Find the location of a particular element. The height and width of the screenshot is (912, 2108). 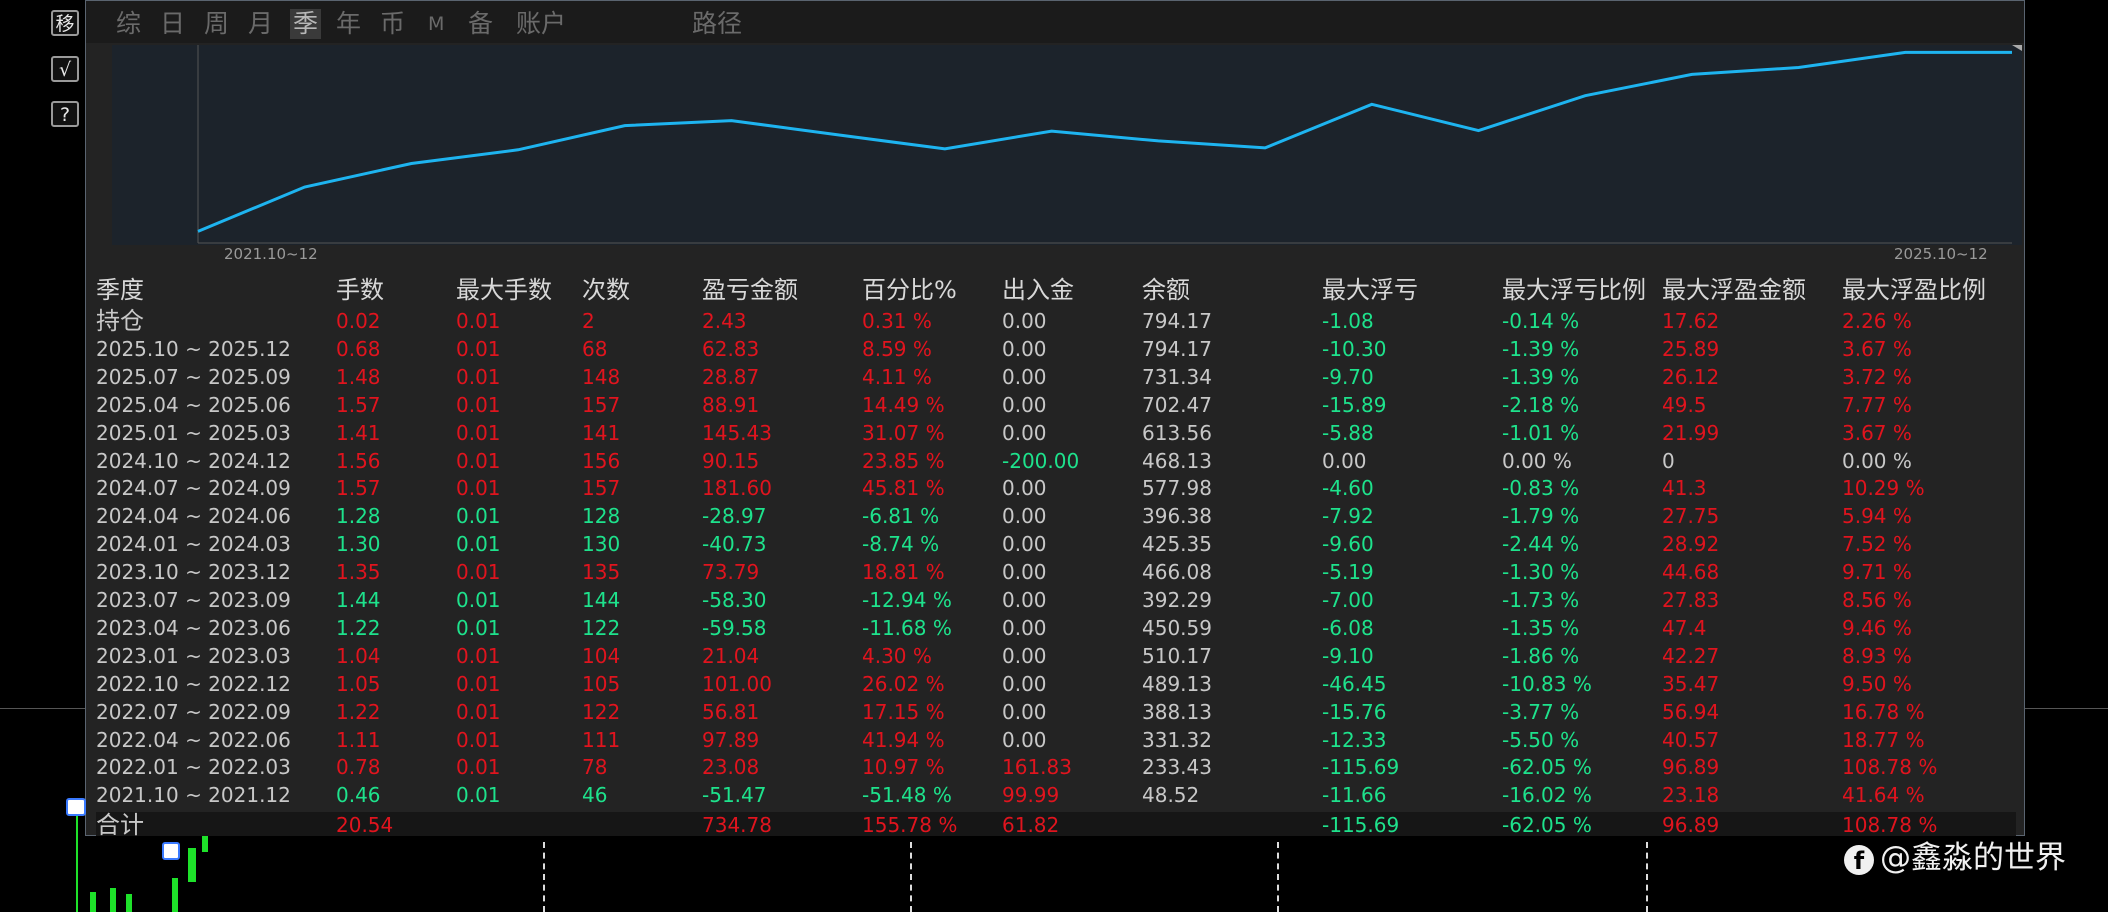

cell-max-float-profit-pct: 8.93 % is located at coordinates (1877, 655).